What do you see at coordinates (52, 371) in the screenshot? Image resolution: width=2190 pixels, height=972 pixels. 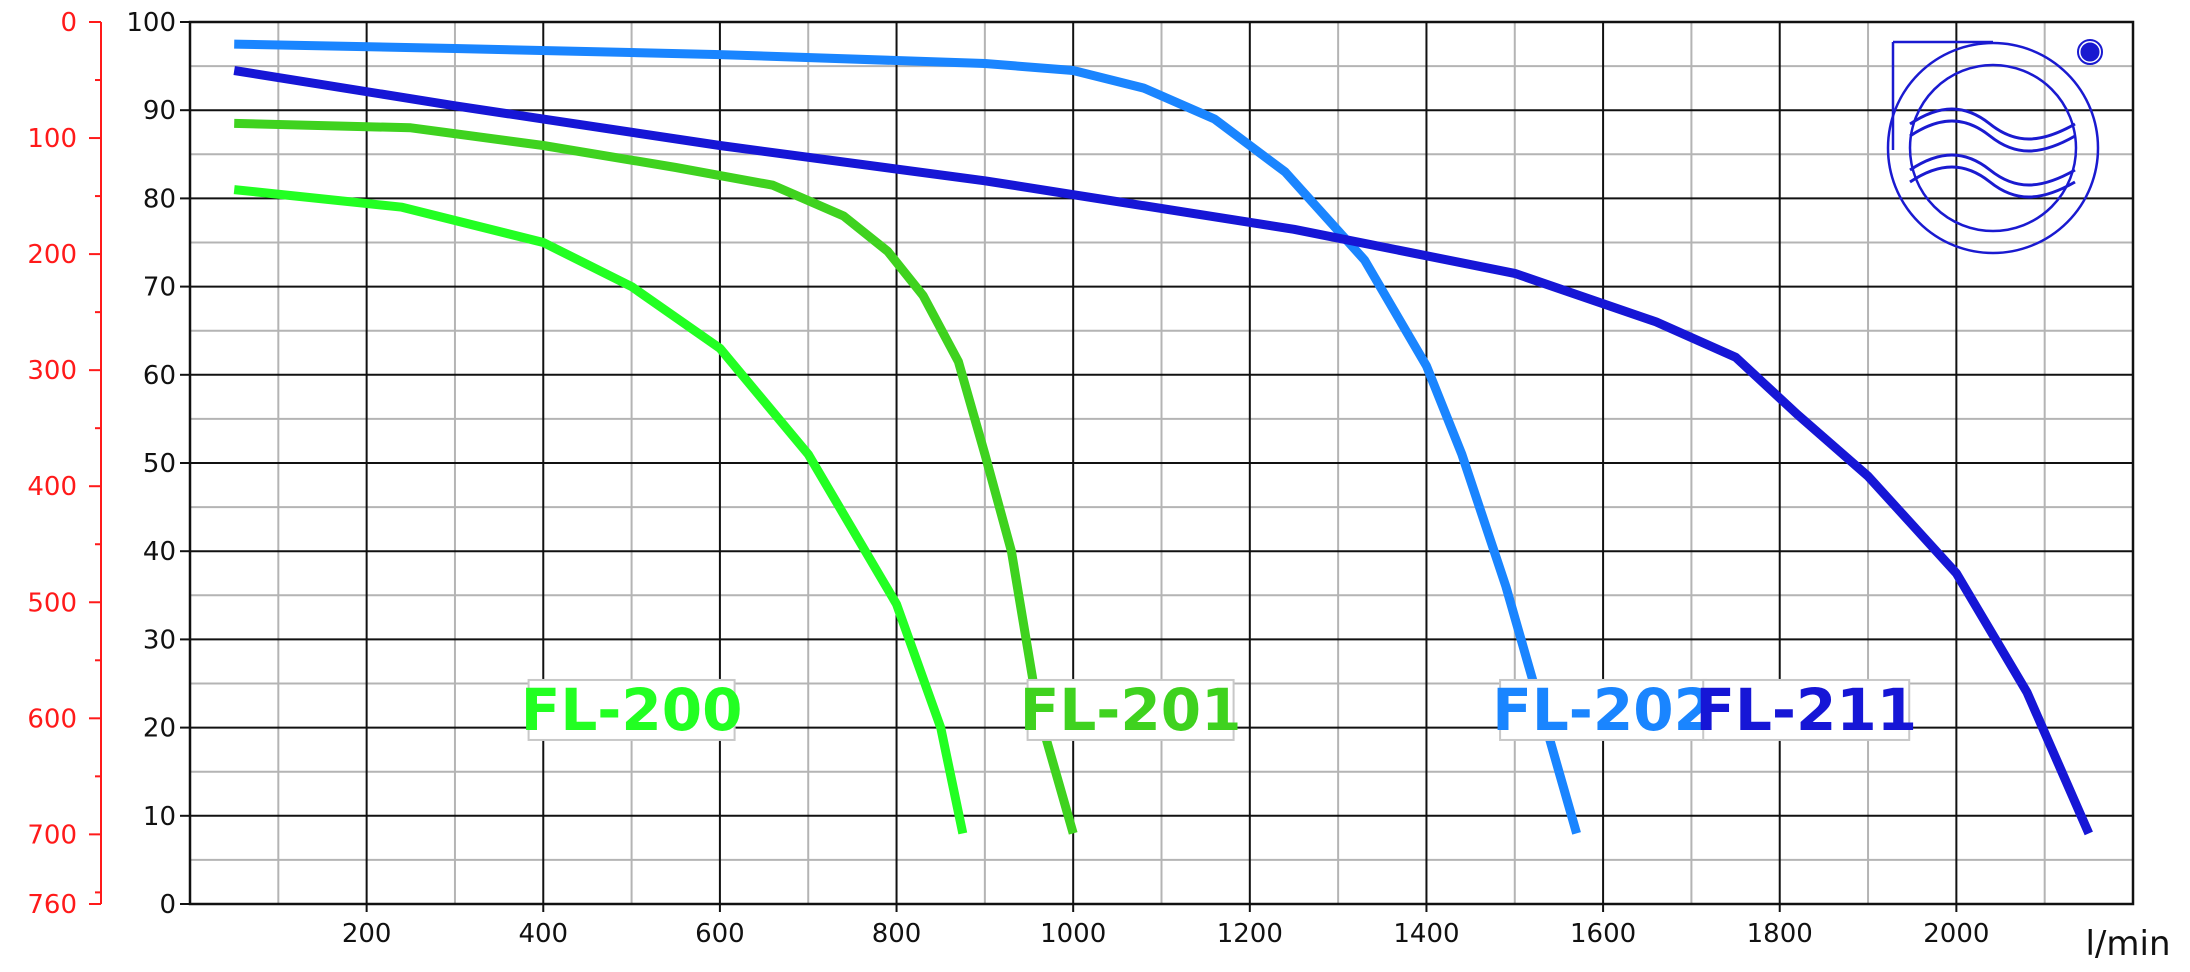 I see `secondary-tick-label: 300` at bounding box center [52, 371].